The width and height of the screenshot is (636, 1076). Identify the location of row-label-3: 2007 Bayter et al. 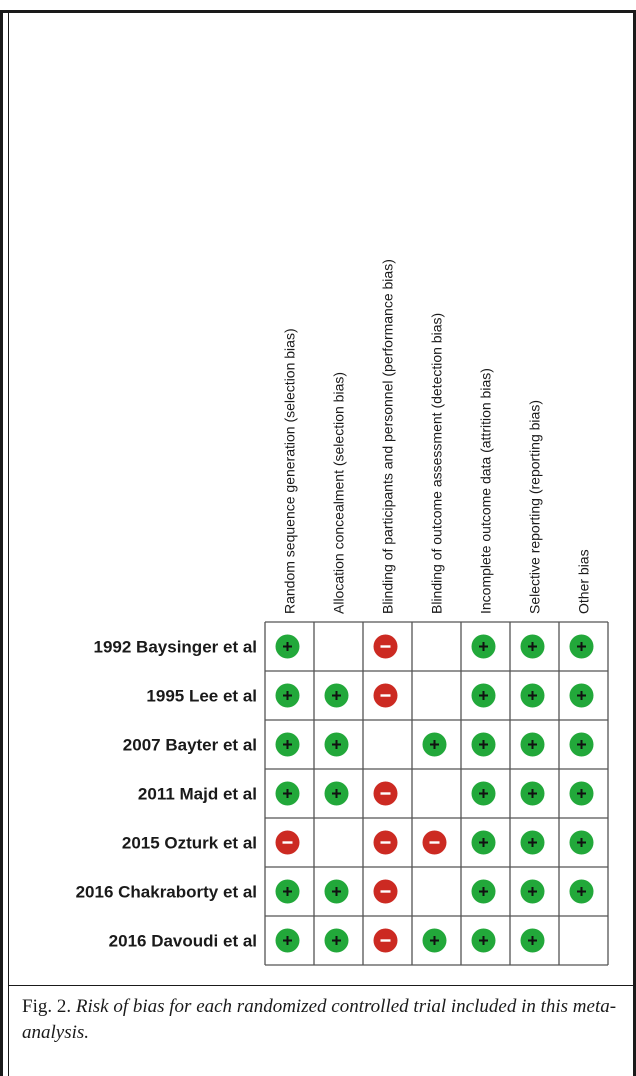
(190, 745).